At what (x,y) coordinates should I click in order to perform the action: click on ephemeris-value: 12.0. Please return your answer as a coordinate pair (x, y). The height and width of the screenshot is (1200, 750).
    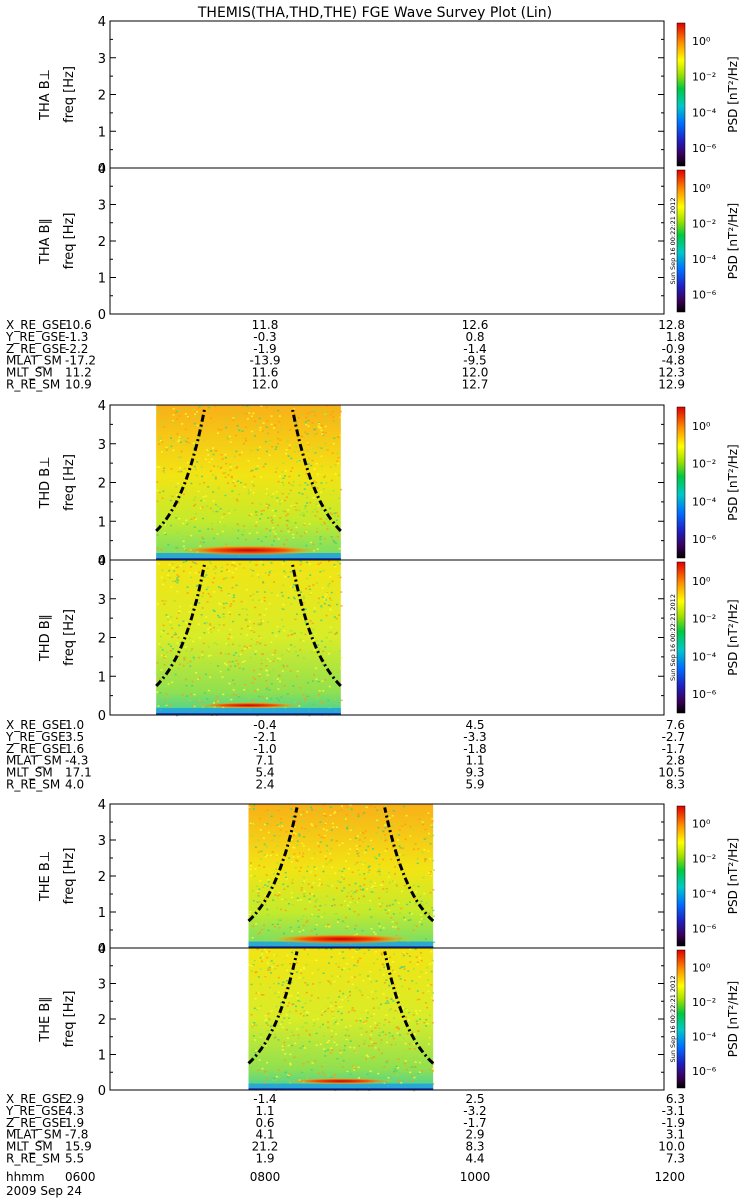
    Looking at the image, I should click on (475, 373).